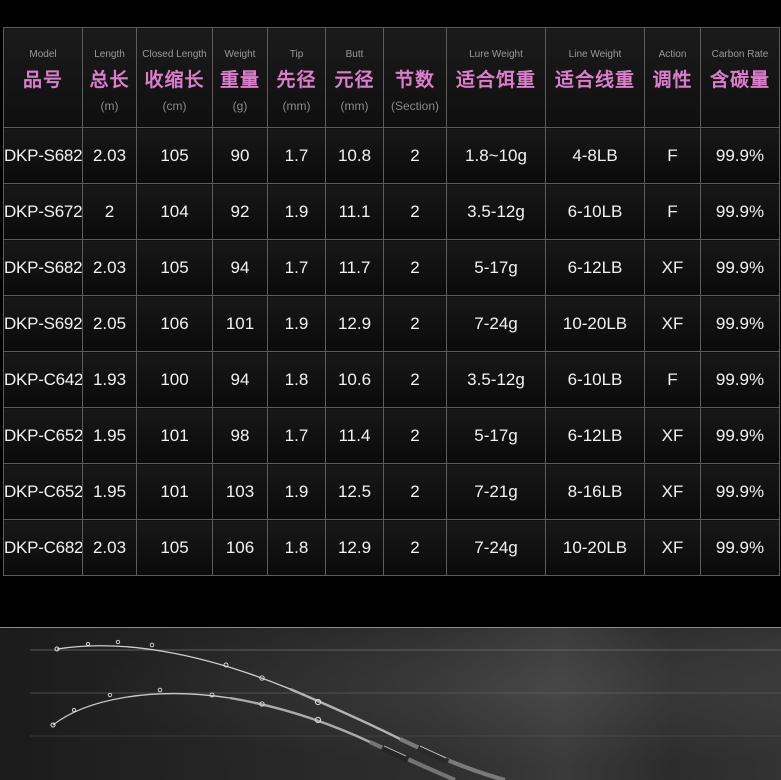 This screenshot has width=781, height=780. I want to click on fishing-rod-upper, so click(280, 709).